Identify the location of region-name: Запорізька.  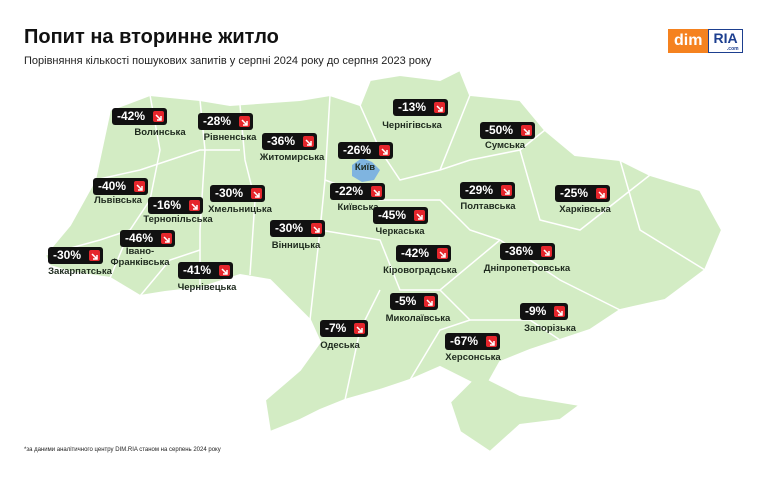
(550, 328).